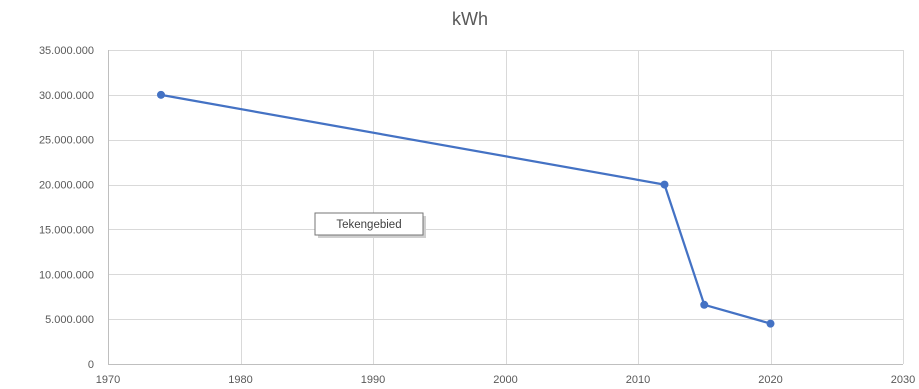 The height and width of the screenshot is (389, 919). Describe the element at coordinates (638, 380) in the screenshot. I see `x-tick-label: 2010` at that location.